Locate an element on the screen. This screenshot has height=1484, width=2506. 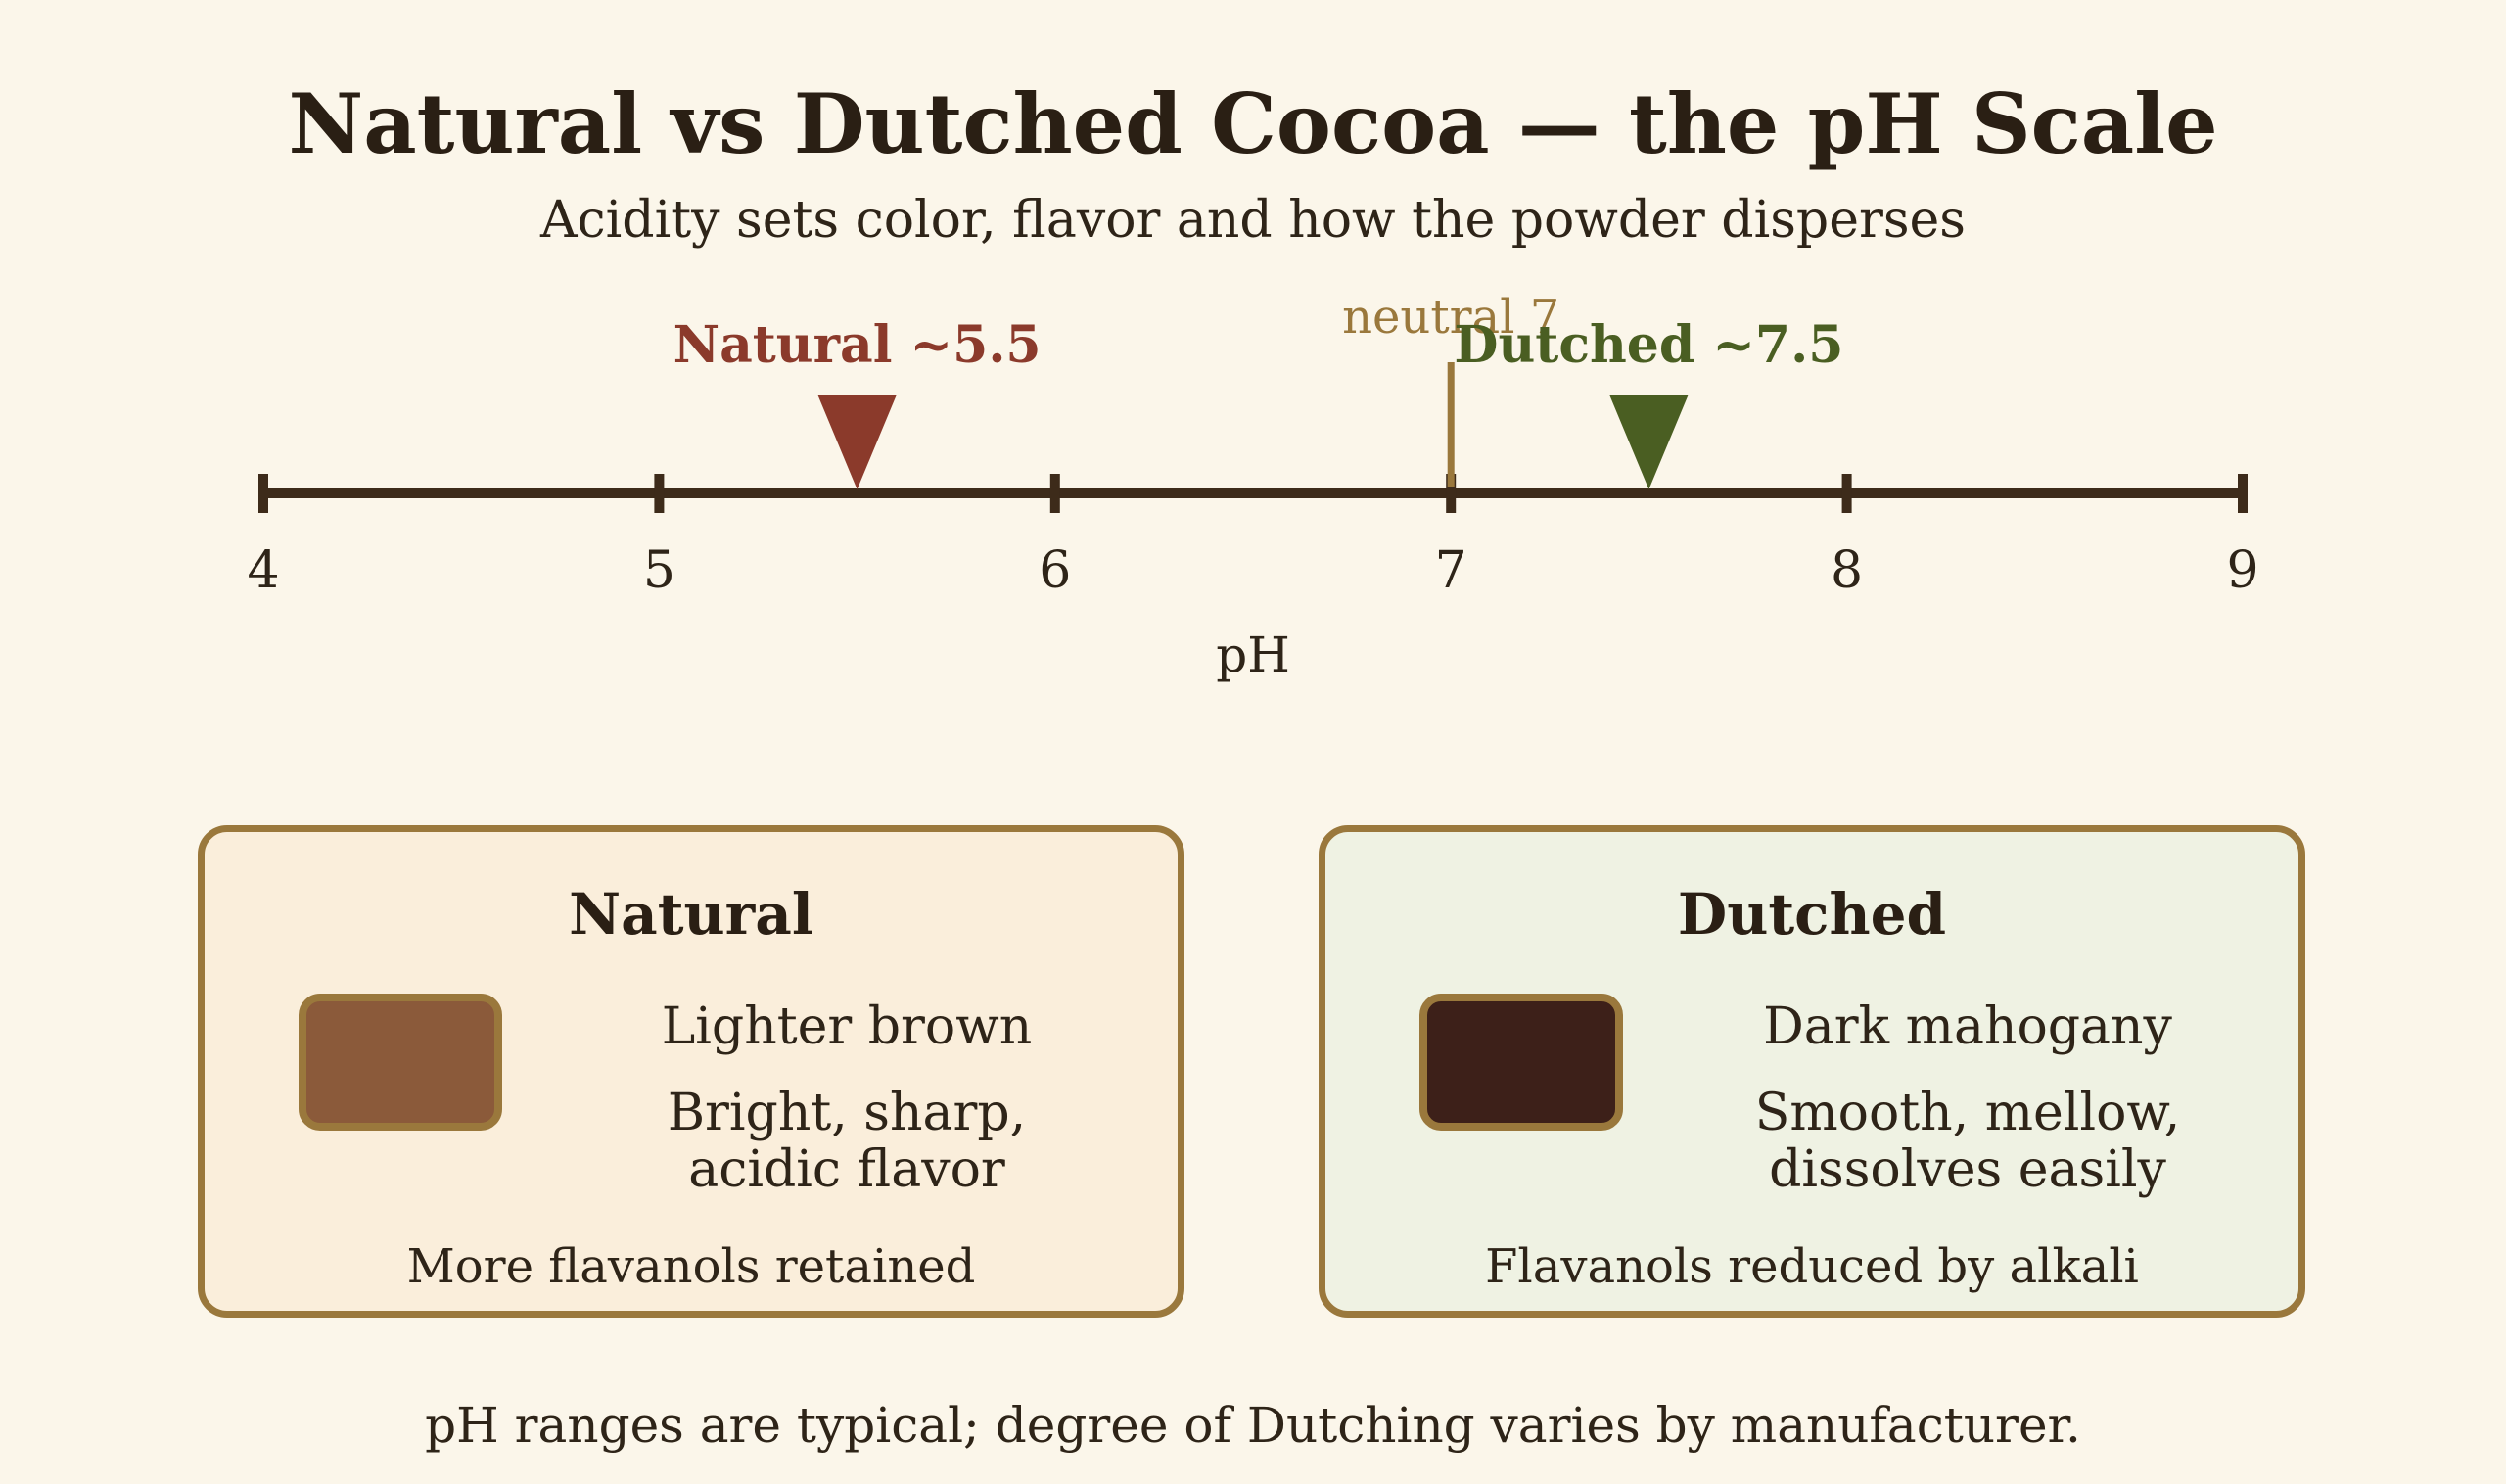
dutched-card-title: Dutched is located at coordinates (1812, 914).